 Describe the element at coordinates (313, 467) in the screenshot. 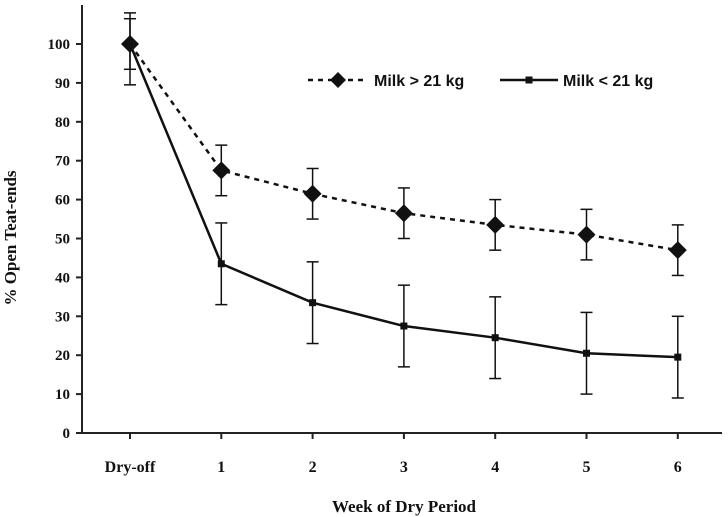

I see `x-tick-label: 2` at that location.